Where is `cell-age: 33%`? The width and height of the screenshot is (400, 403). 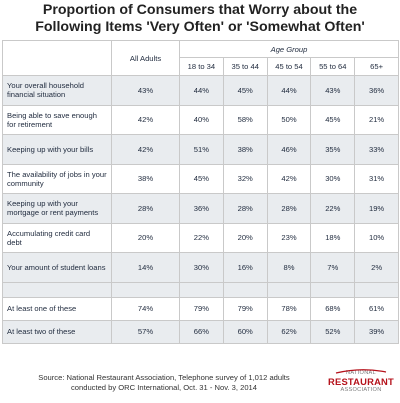
cell-age: 33% is located at coordinates (376, 149).